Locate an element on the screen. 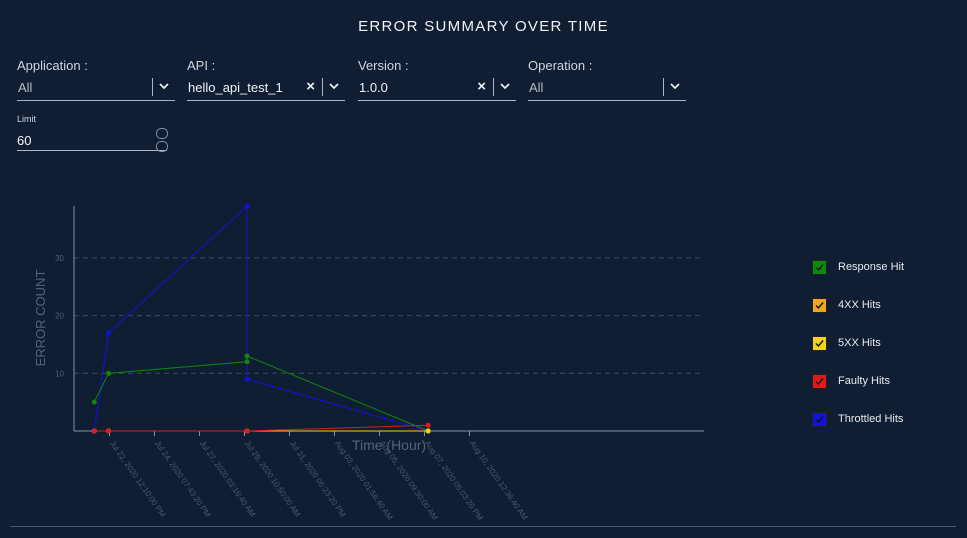 The height and width of the screenshot is (538, 967). api-filter-label: API : is located at coordinates (201, 65).